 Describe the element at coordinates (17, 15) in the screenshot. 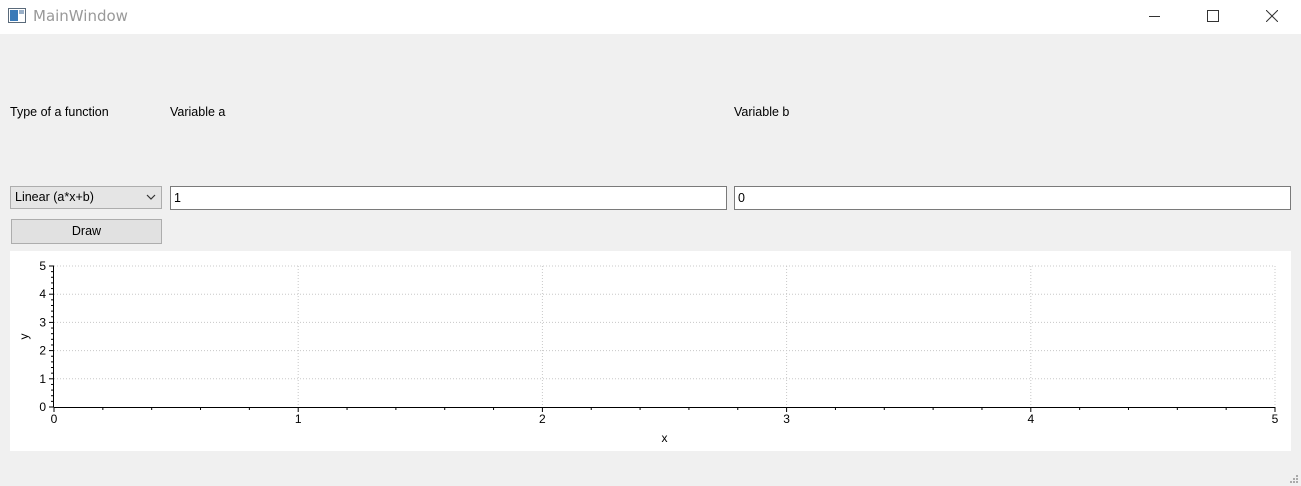

I see `app-window-icon` at that location.